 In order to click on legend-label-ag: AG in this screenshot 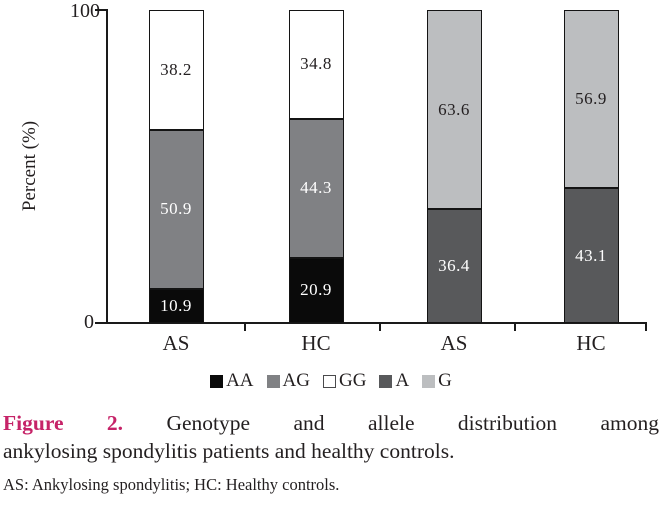, I will do `click(296, 380)`.